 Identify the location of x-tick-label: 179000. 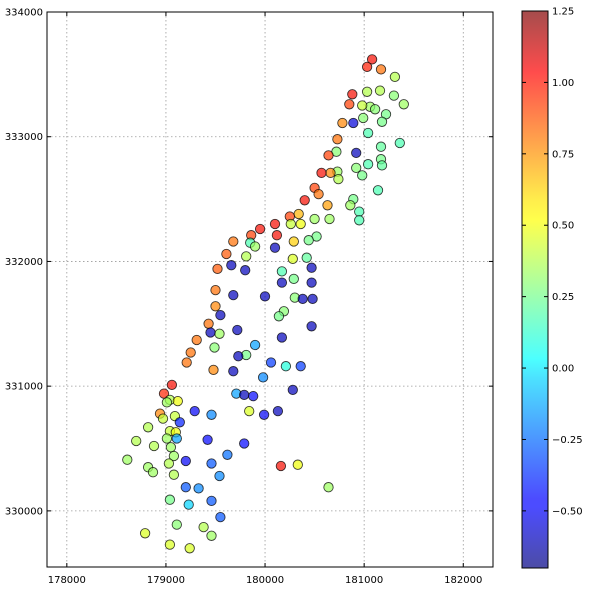
(166, 580).